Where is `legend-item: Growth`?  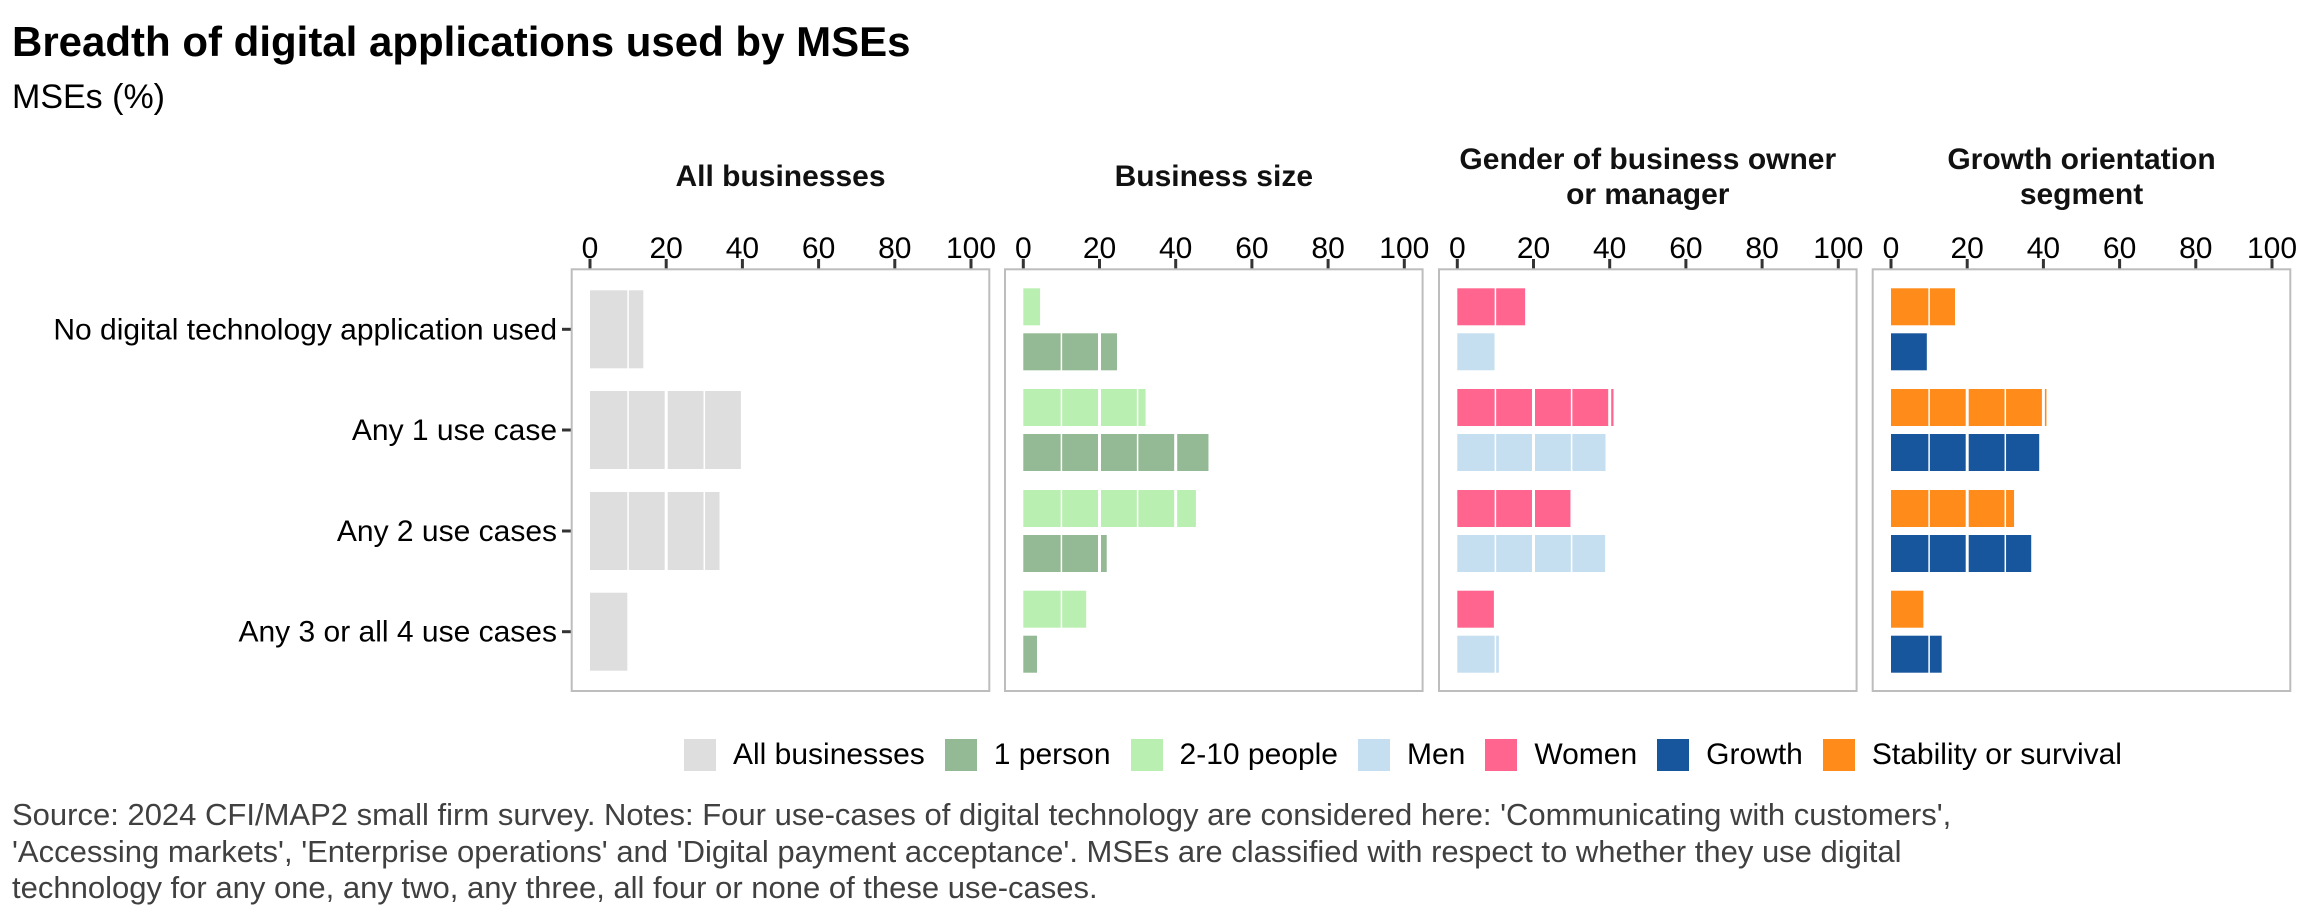 legend-item: Growth is located at coordinates (1730, 755).